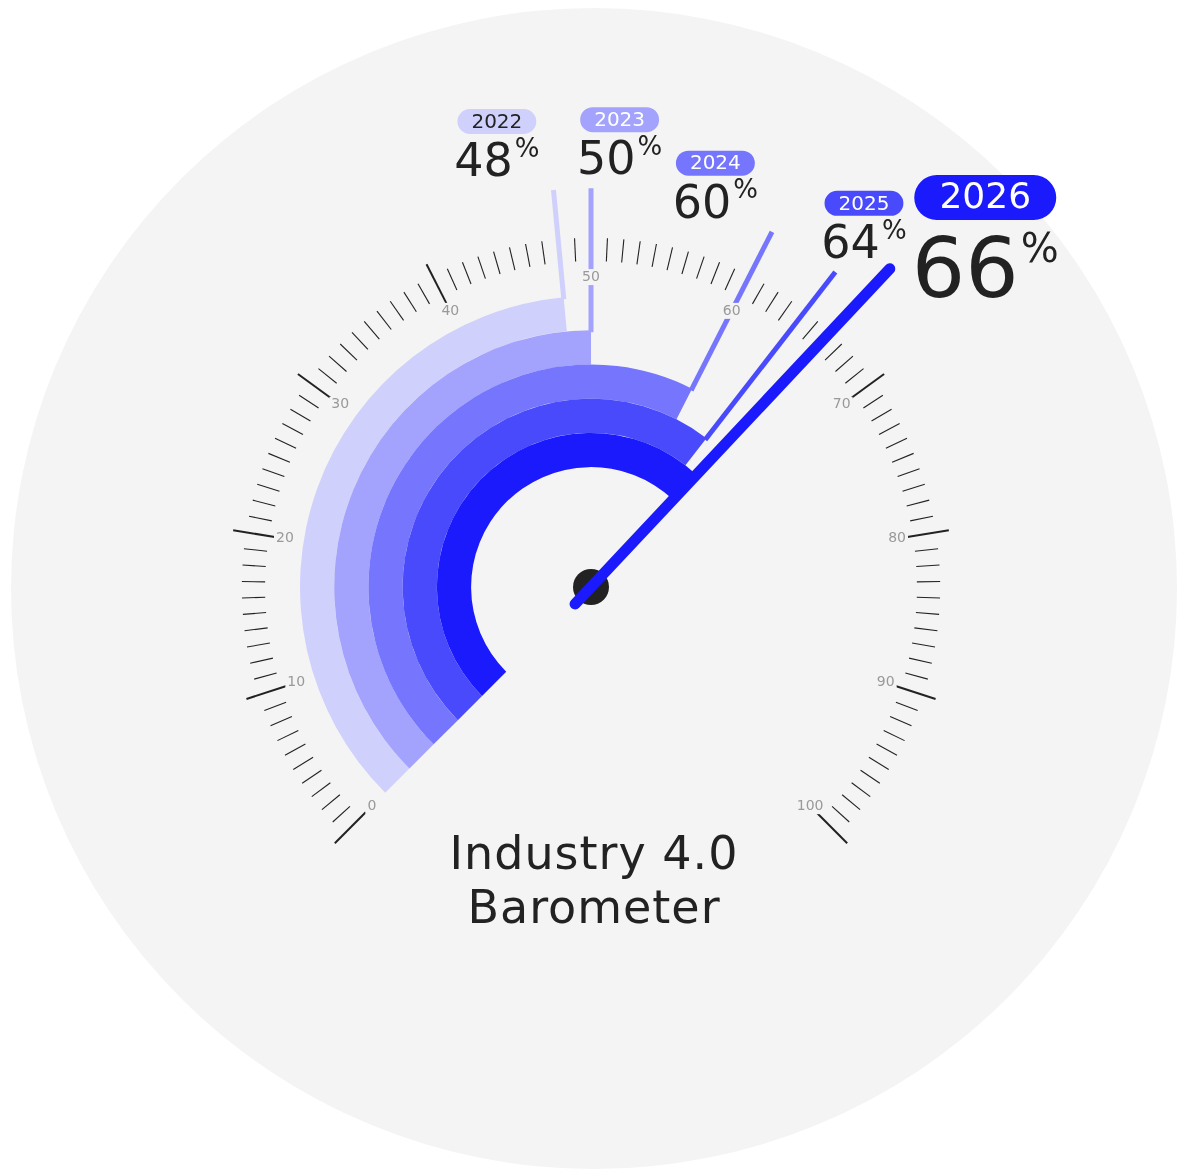 This screenshot has width=1188, height=1169. I want to click on text: 50, so click(591, 275).